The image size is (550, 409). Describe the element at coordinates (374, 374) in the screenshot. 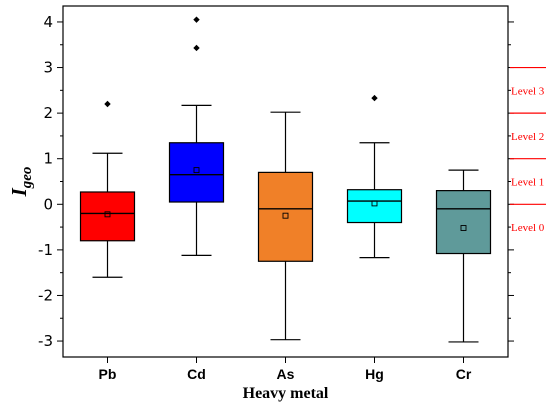

I see `x-tick-label: Hg` at that location.